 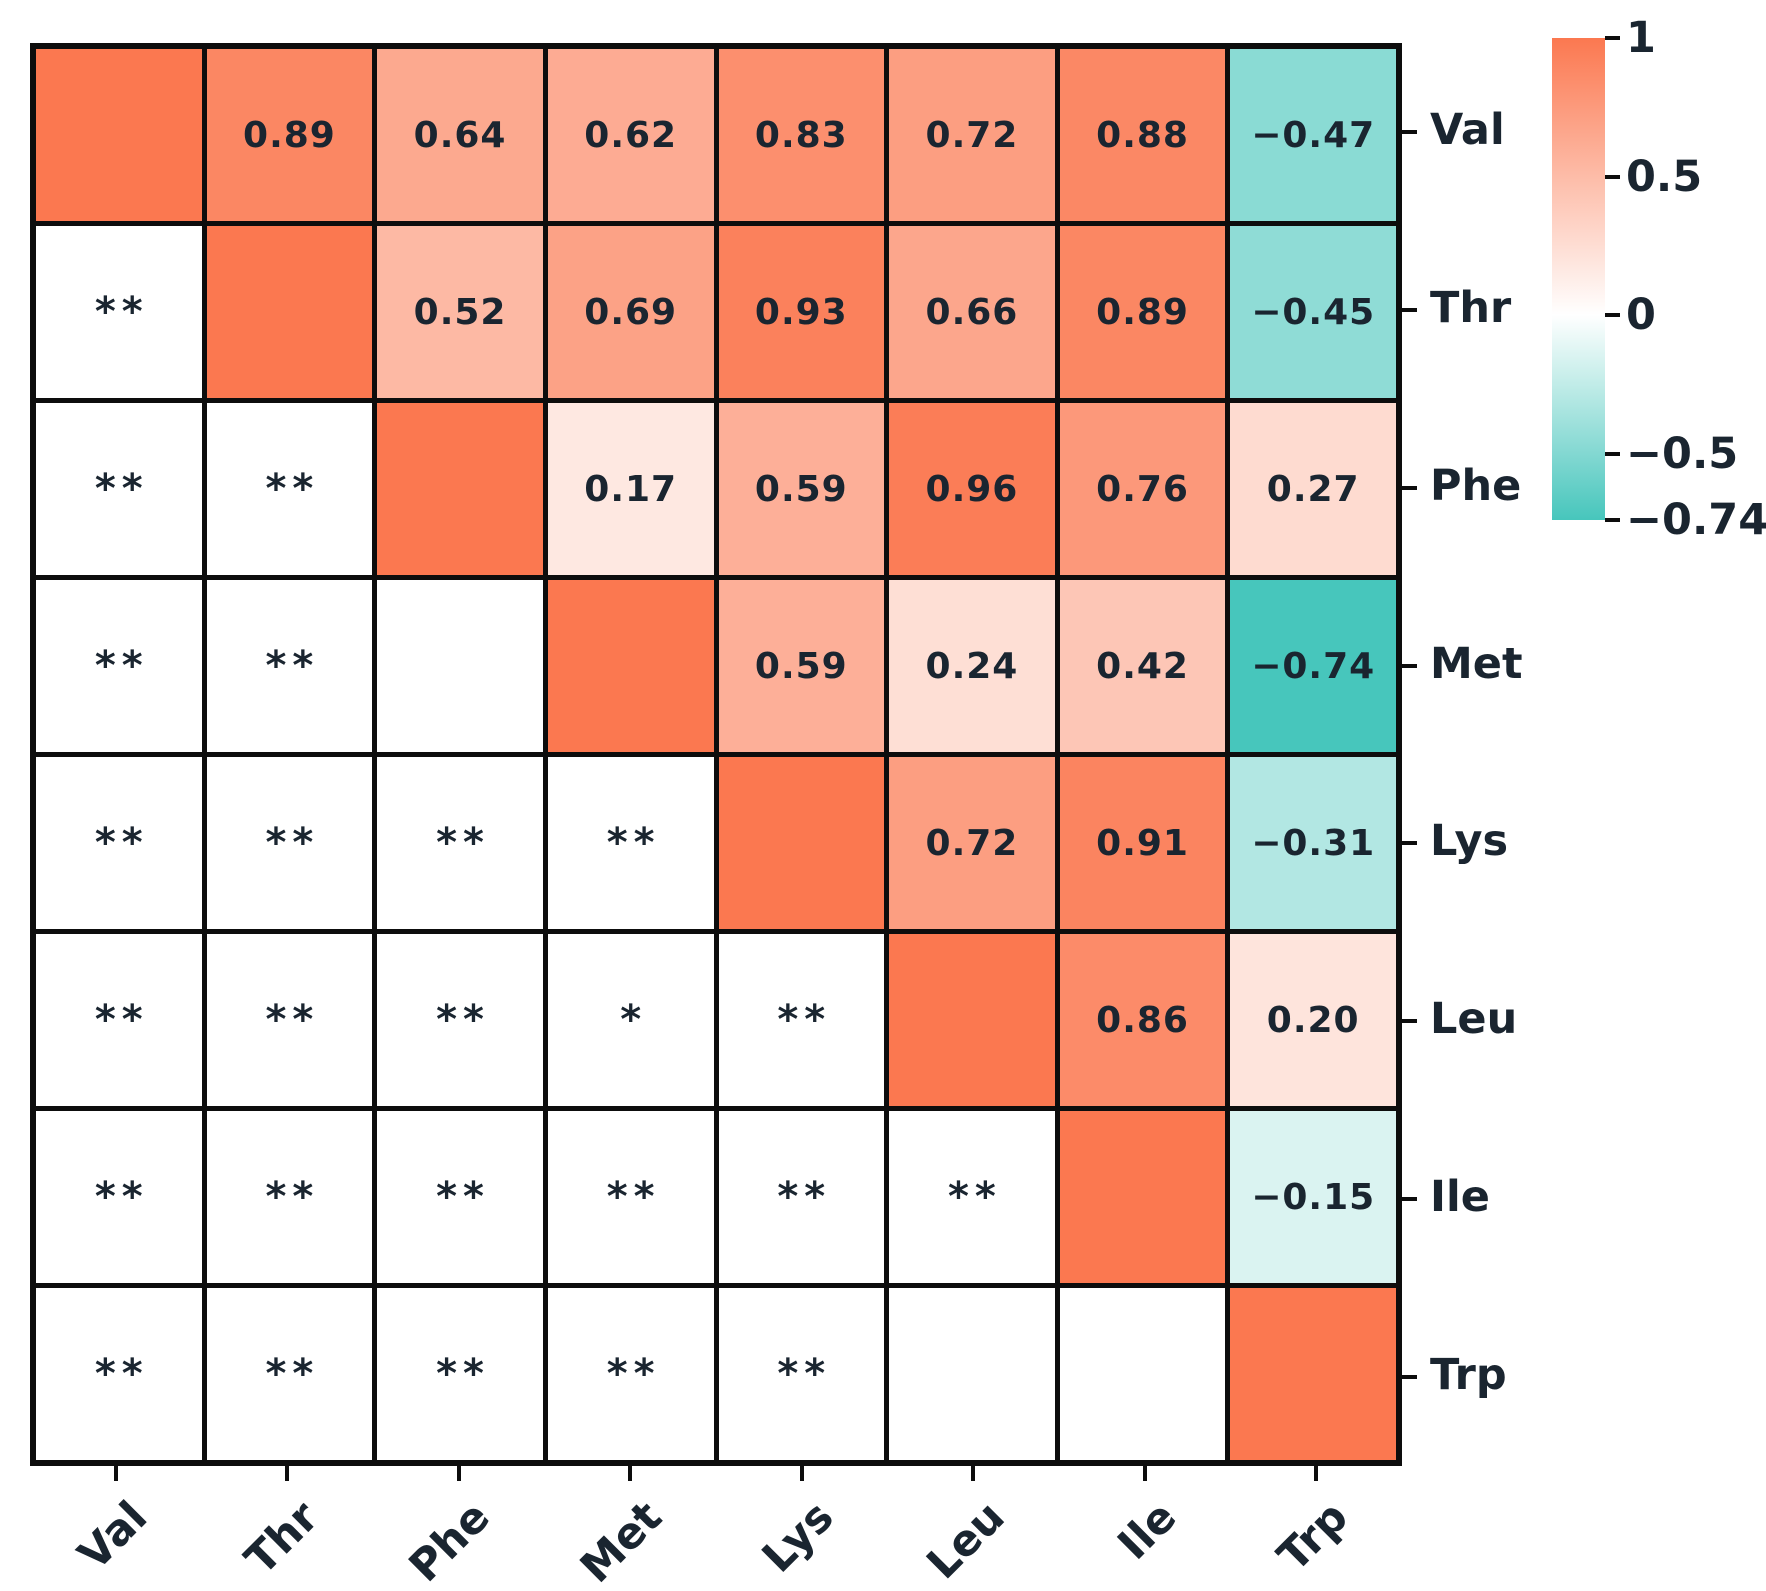 I want to click on cell-Phe-Trp: 0.27, so click(x=1313, y=489).